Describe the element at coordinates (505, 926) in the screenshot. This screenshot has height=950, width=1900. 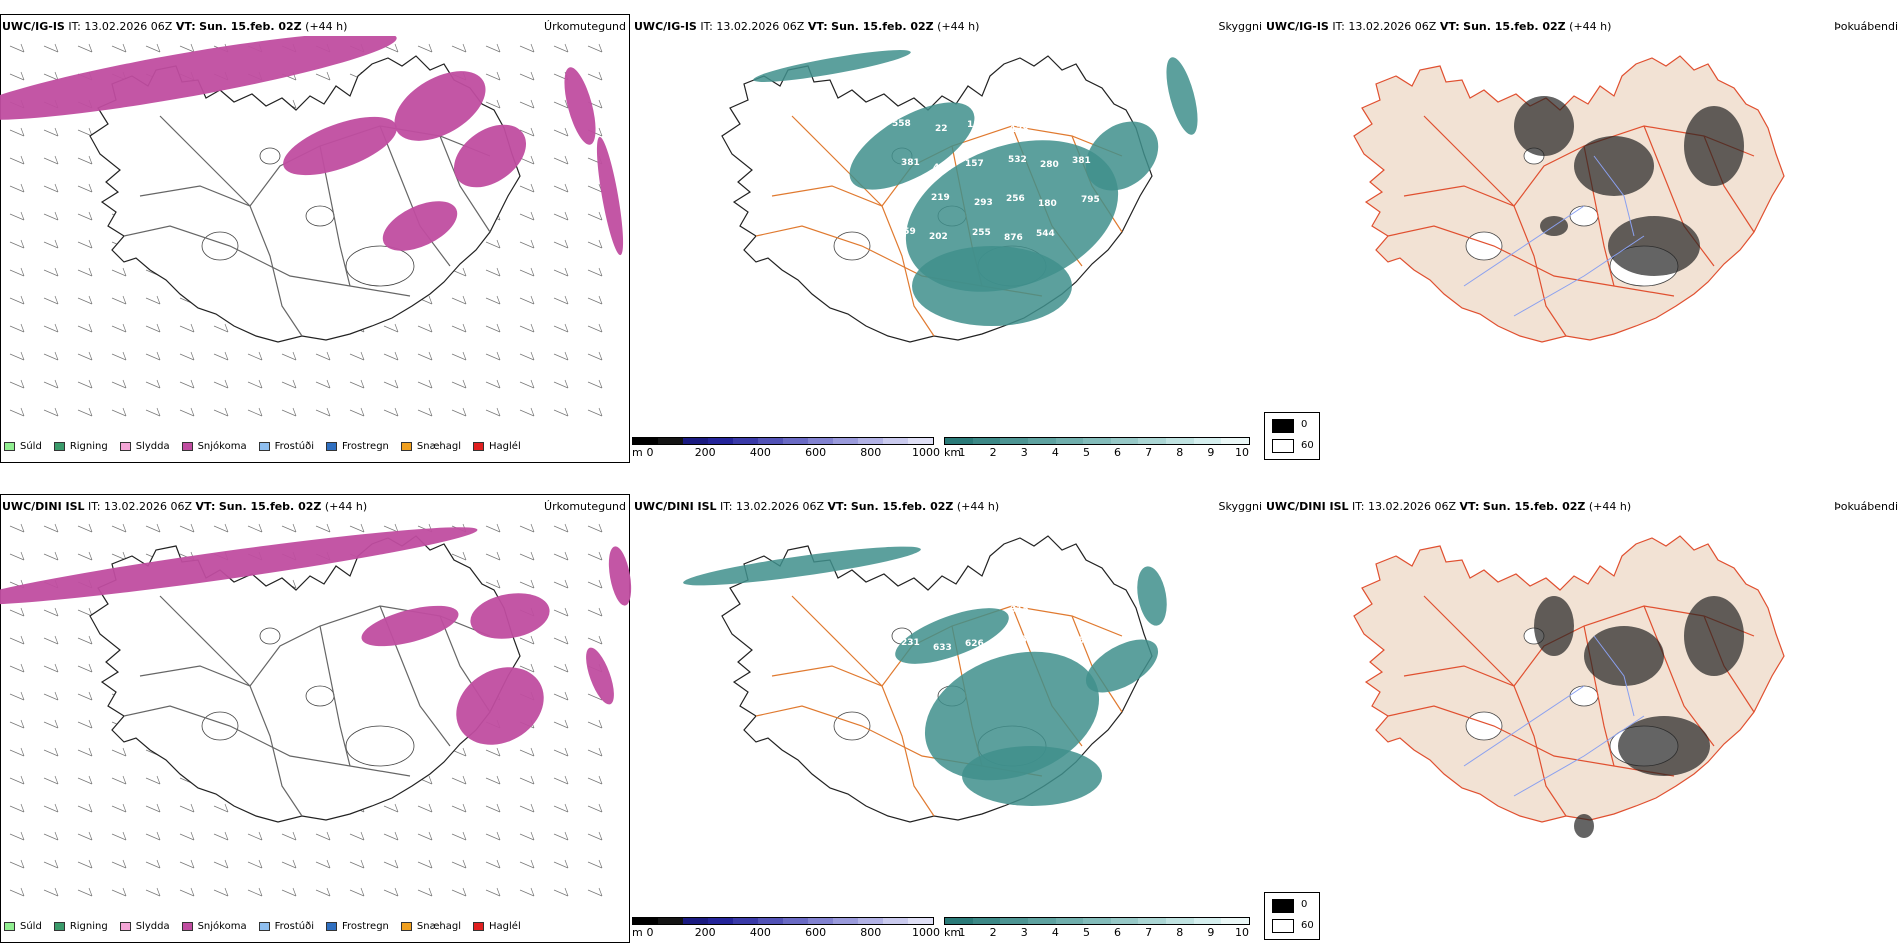
I see `precip-legend-label: Haglél` at that location.